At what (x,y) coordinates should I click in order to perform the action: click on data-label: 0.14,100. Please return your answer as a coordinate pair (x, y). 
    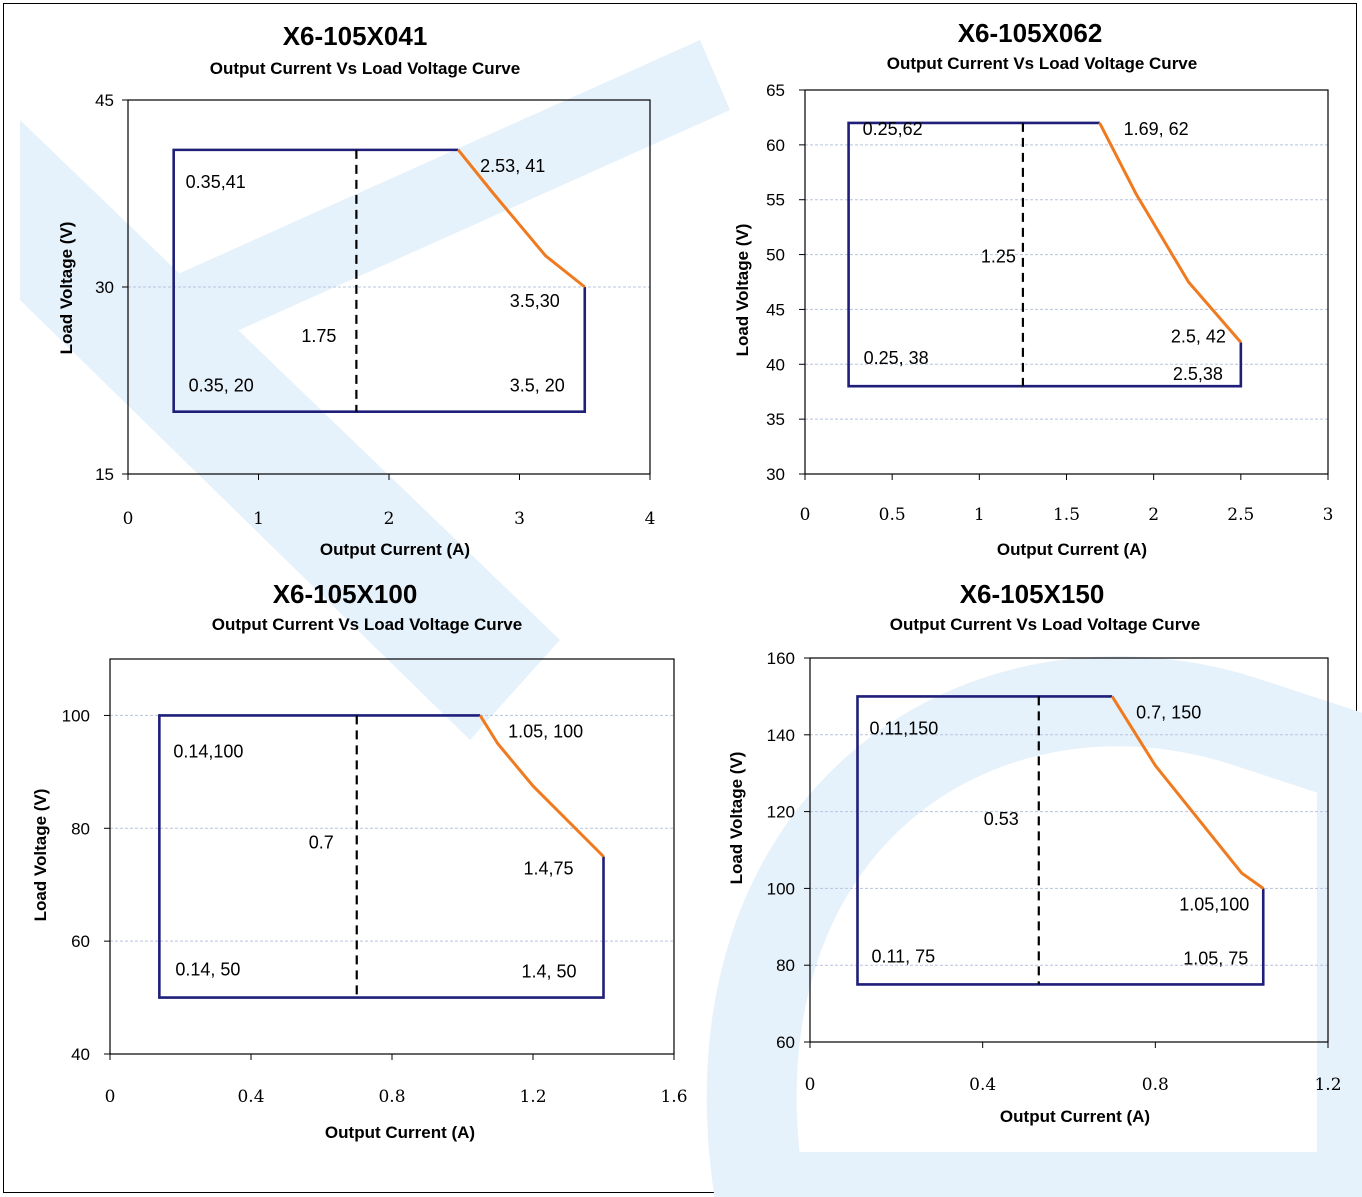
    Looking at the image, I should click on (208, 751).